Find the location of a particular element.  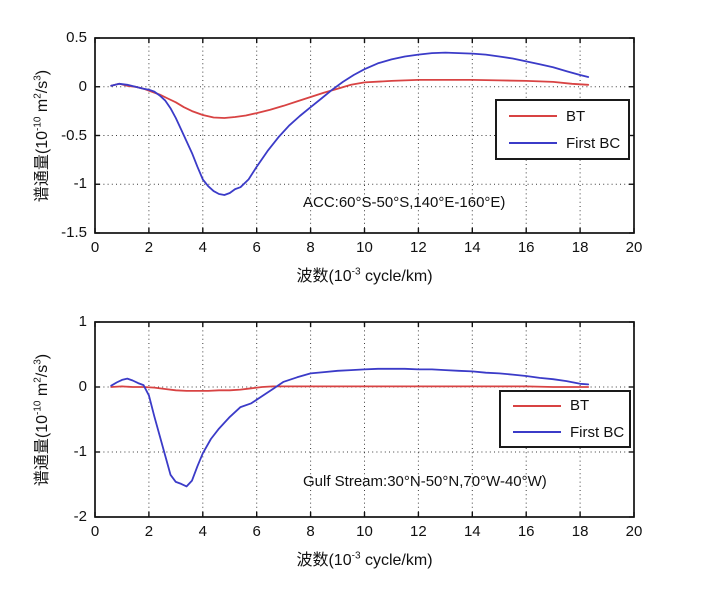

y-tick-label: -2 is located at coordinates (80, 516).